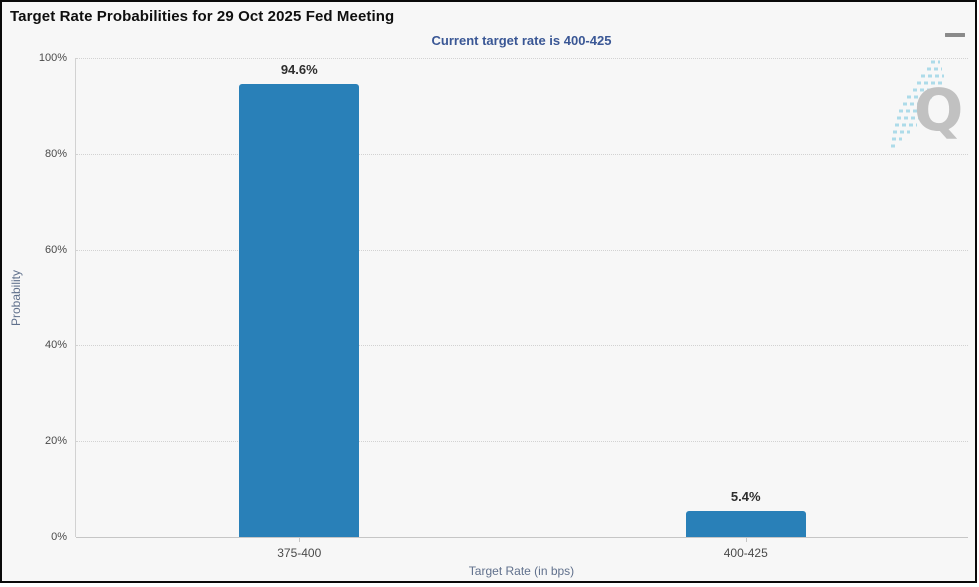  Describe the element at coordinates (521, 40) in the screenshot. I see `chart-subtitle: Current target rate is 400-425` at that location.